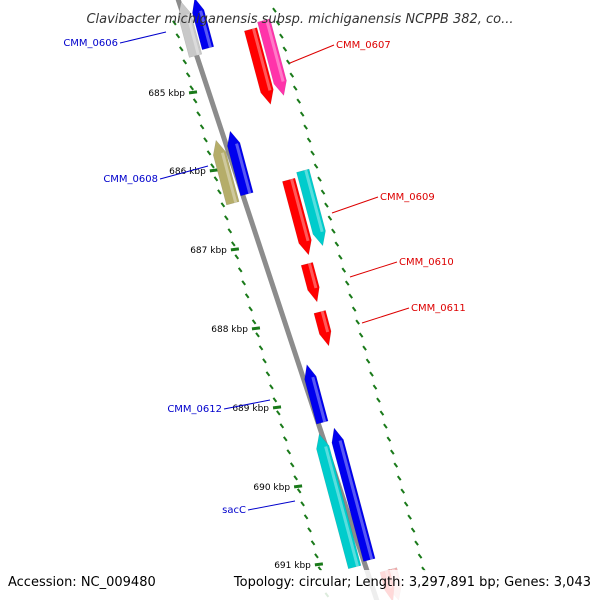  What do you see at coordinates (90, 43) in the screenshot?
I see `gene-label: CMM_0606` at bounding box center [90, 43].